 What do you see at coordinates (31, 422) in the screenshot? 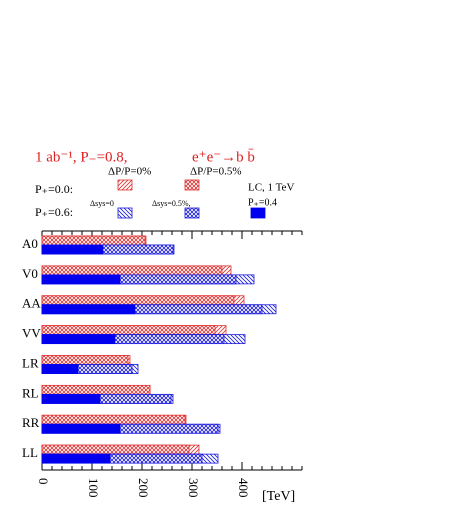
I see `y-tick-label: RR` at bounding box center [31, 422].